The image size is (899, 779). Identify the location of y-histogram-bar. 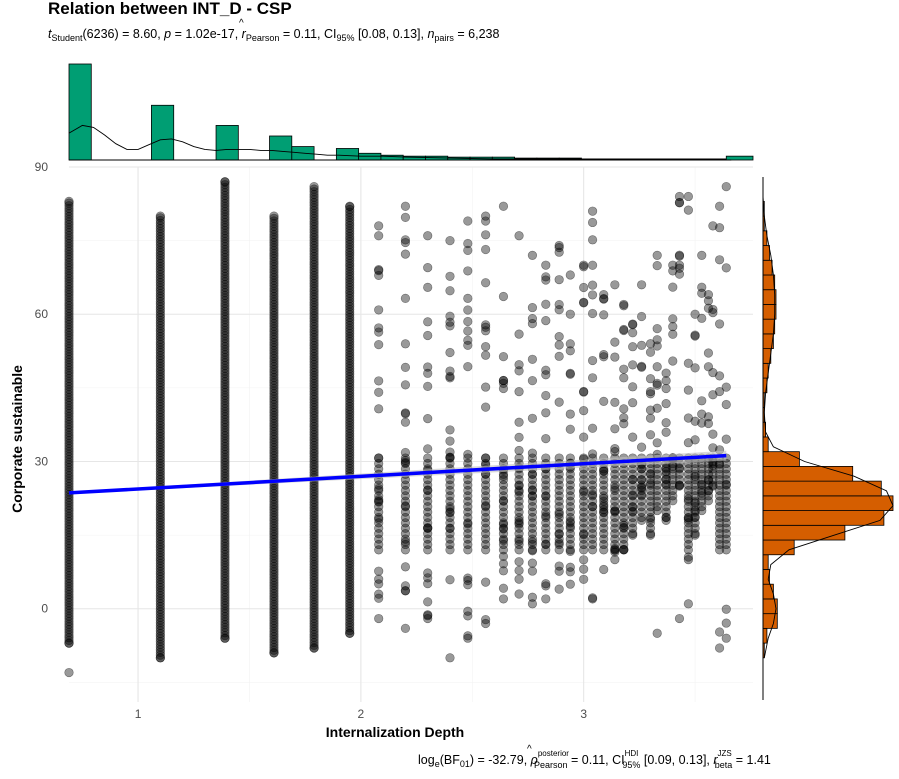
(808, 474).